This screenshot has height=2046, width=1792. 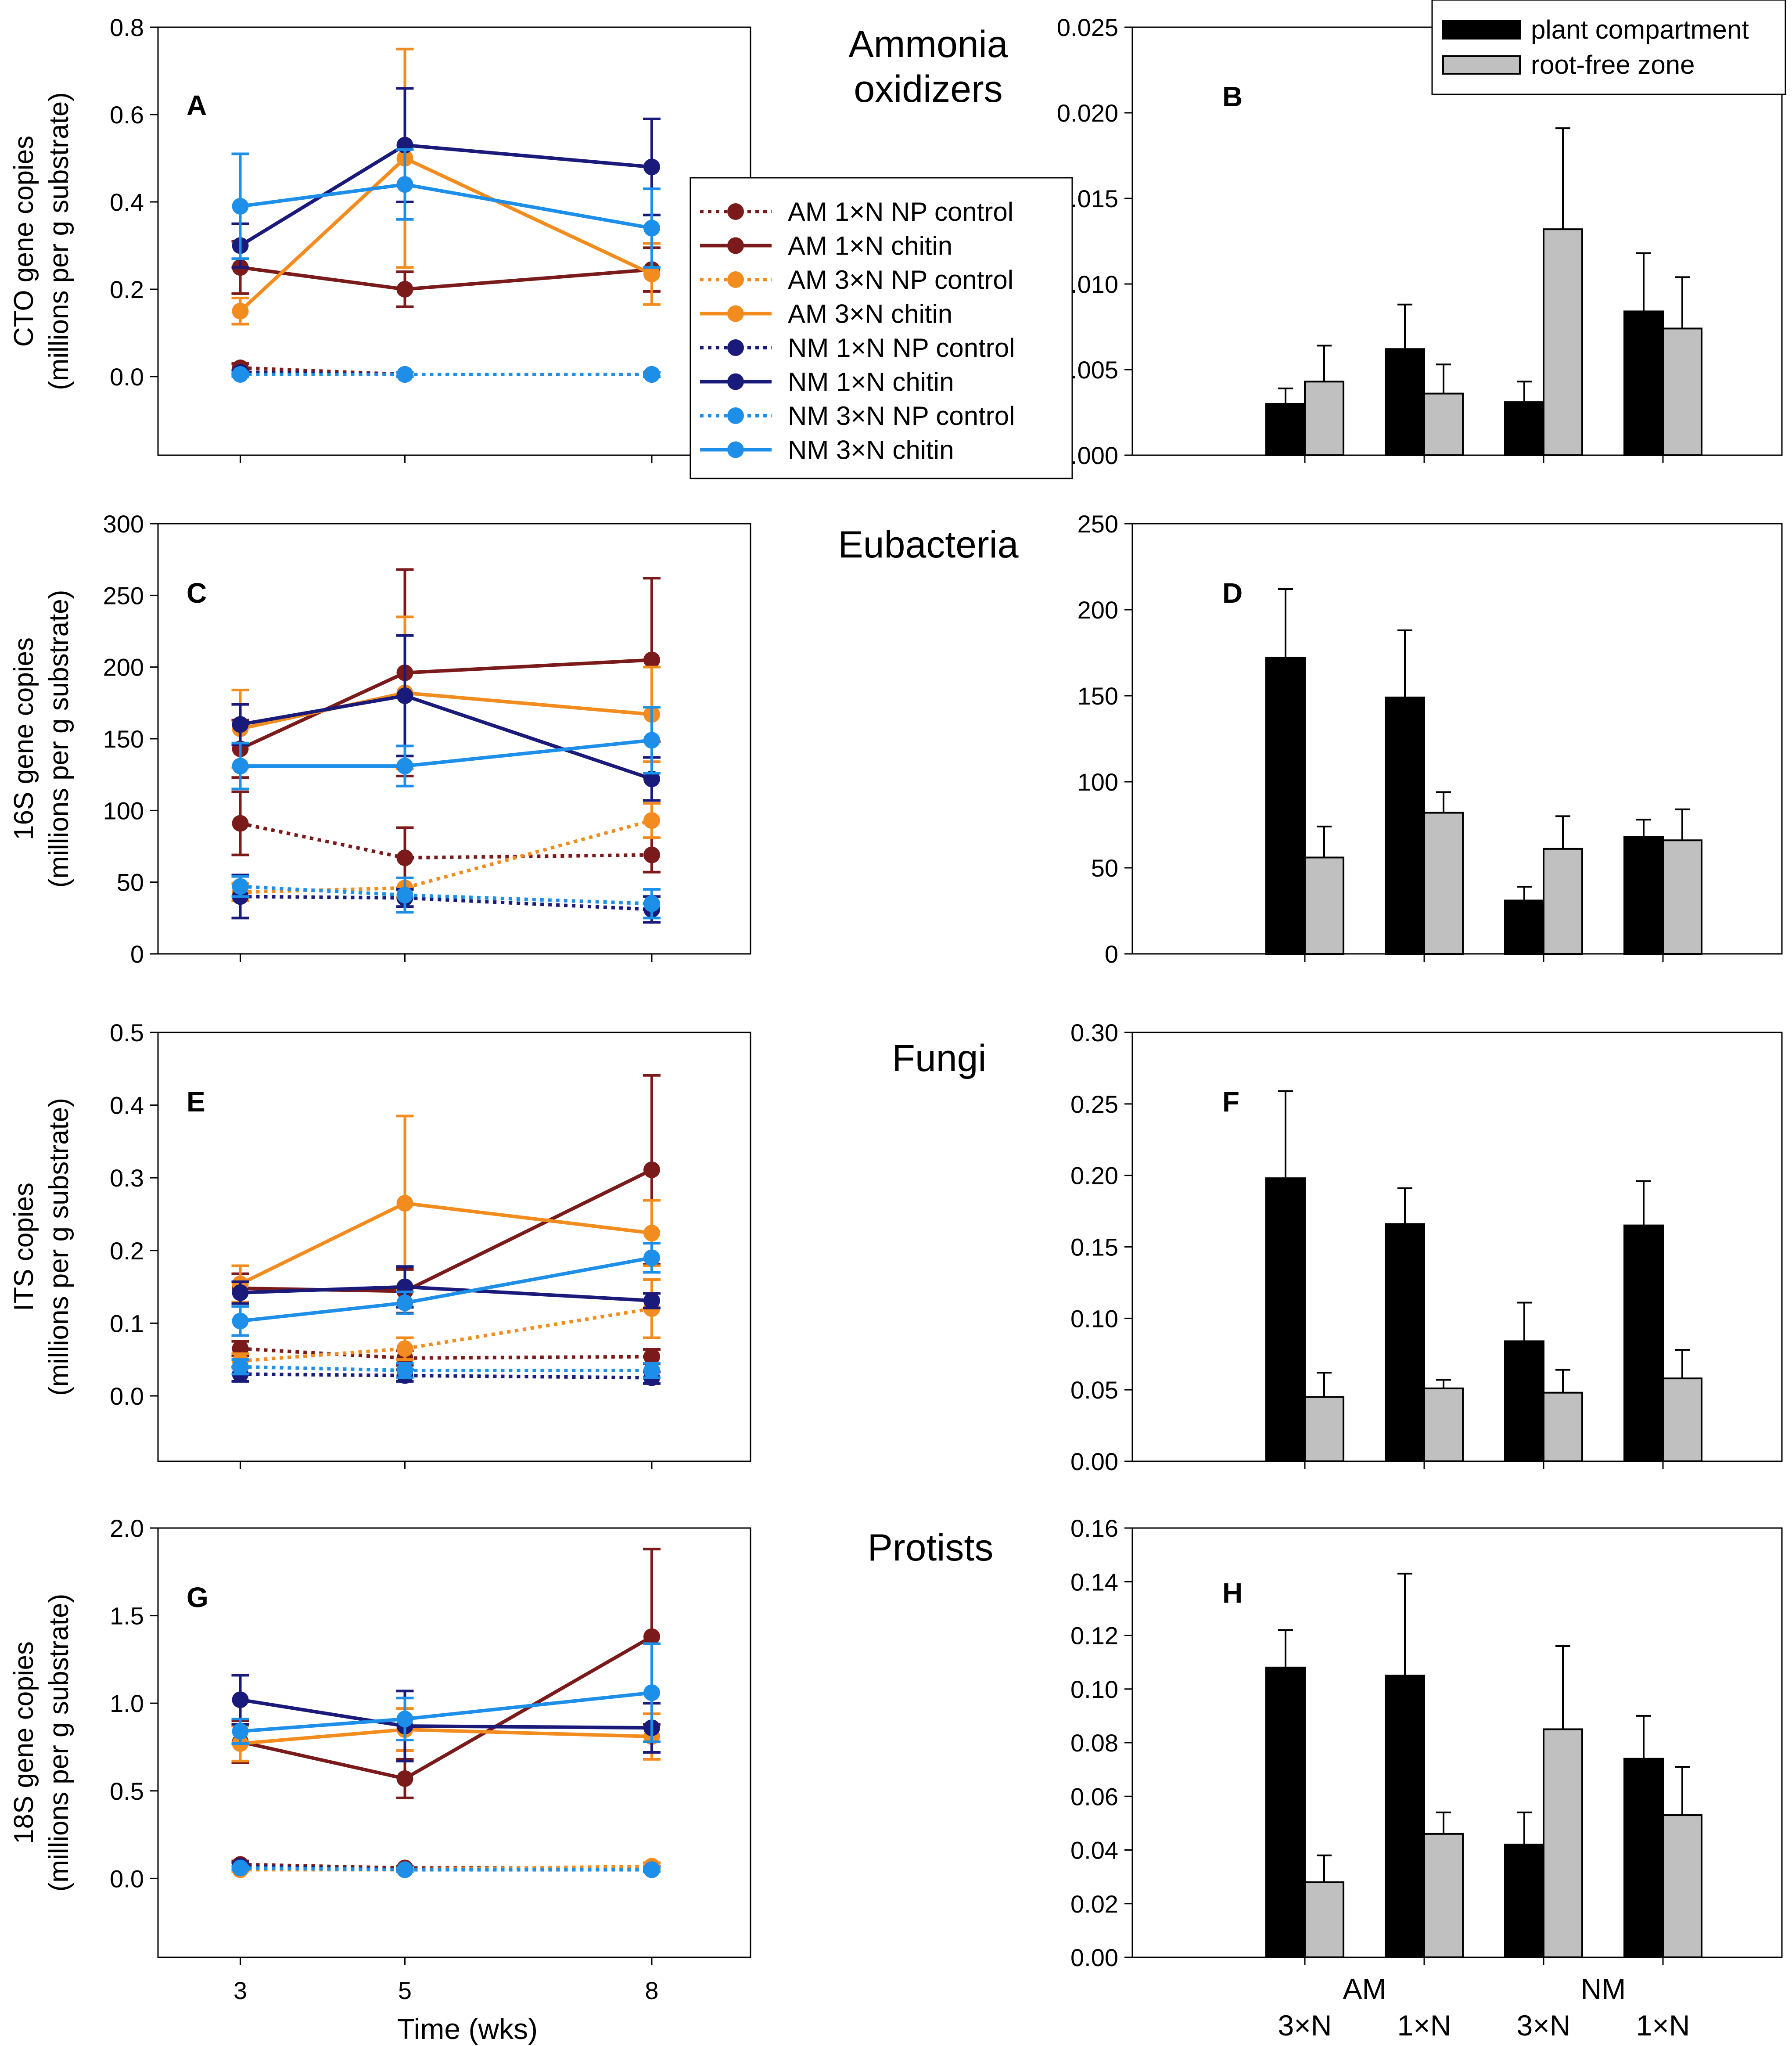 I want to click on group-title-fungi-line1: Fungi, so click(x=939, y=1058).